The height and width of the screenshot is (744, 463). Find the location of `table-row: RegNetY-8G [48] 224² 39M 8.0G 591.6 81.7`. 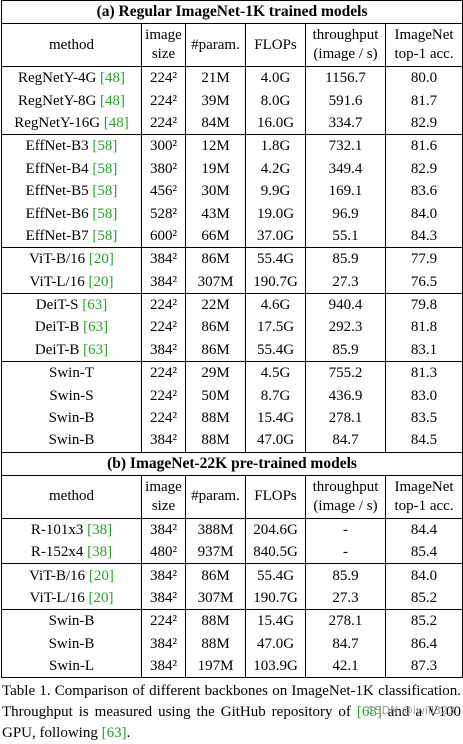

table-row: RegNetY-8G [48] 224² 39M 8.0G 591.6 81.7 is located at coordinates (232, 100).